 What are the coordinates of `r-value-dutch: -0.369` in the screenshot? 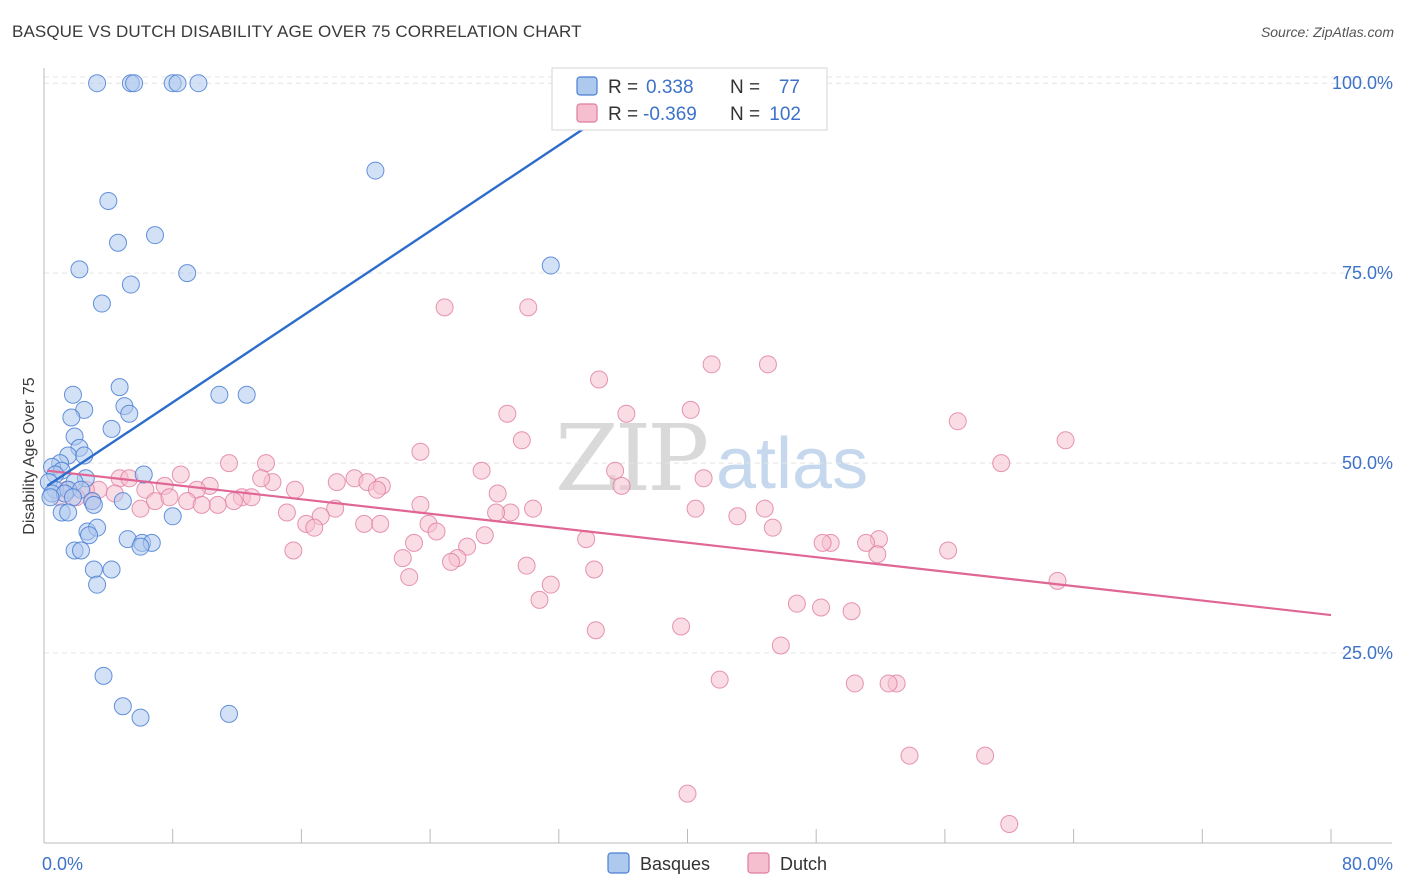 It's located at (670, 114).